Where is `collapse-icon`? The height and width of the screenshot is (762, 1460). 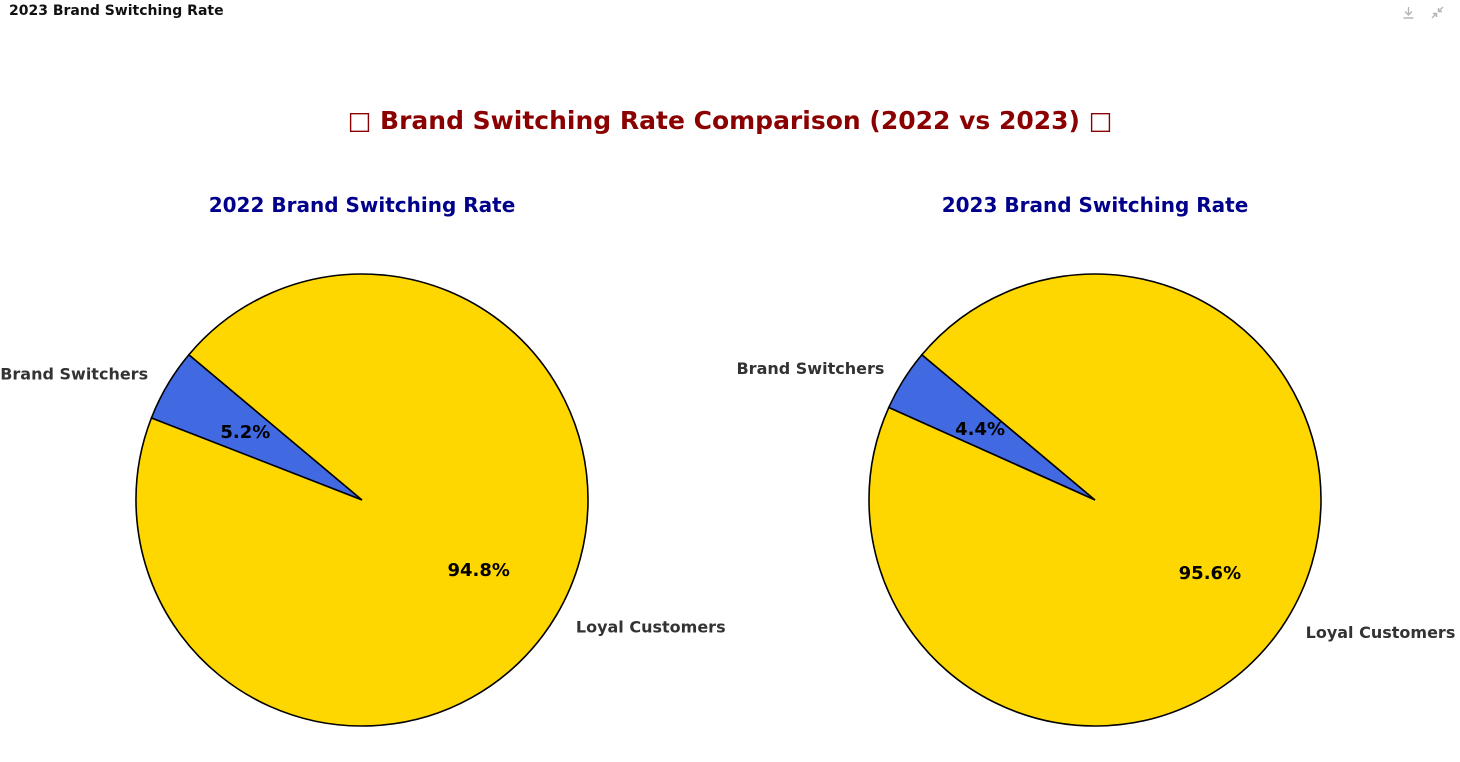
collapse-icon is located at coordinates (1437, 12).